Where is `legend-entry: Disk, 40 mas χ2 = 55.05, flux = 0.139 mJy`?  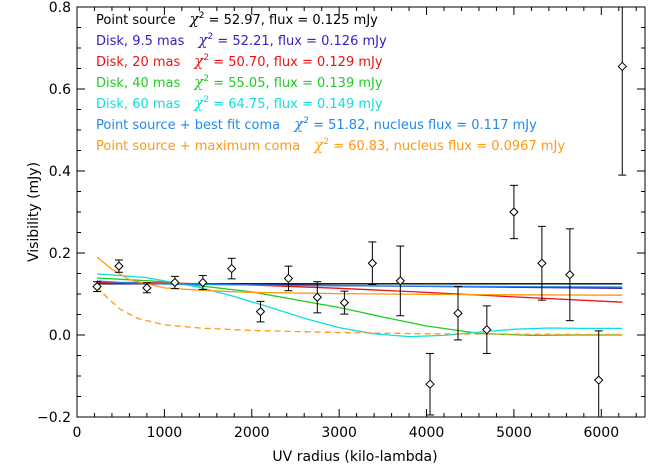 legend-entry: Disk, 40 mas χ2 = 55.05, flux = 0.139 mJy is located at coordinates (239, 82).